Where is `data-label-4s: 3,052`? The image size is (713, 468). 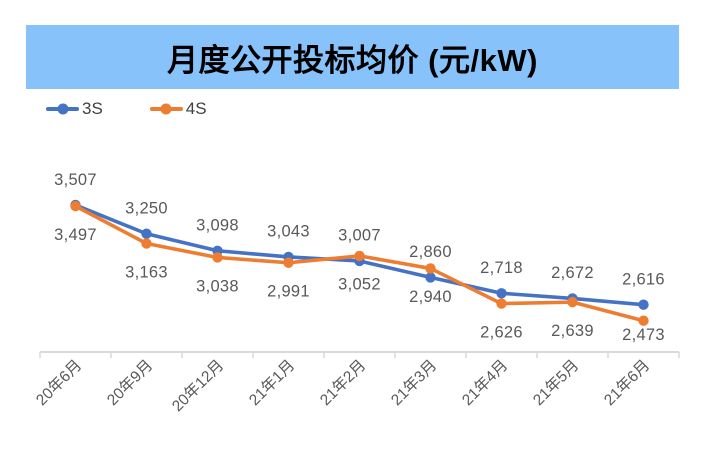 data-label-4s: 3,052 is located at coordinates (359, 285).